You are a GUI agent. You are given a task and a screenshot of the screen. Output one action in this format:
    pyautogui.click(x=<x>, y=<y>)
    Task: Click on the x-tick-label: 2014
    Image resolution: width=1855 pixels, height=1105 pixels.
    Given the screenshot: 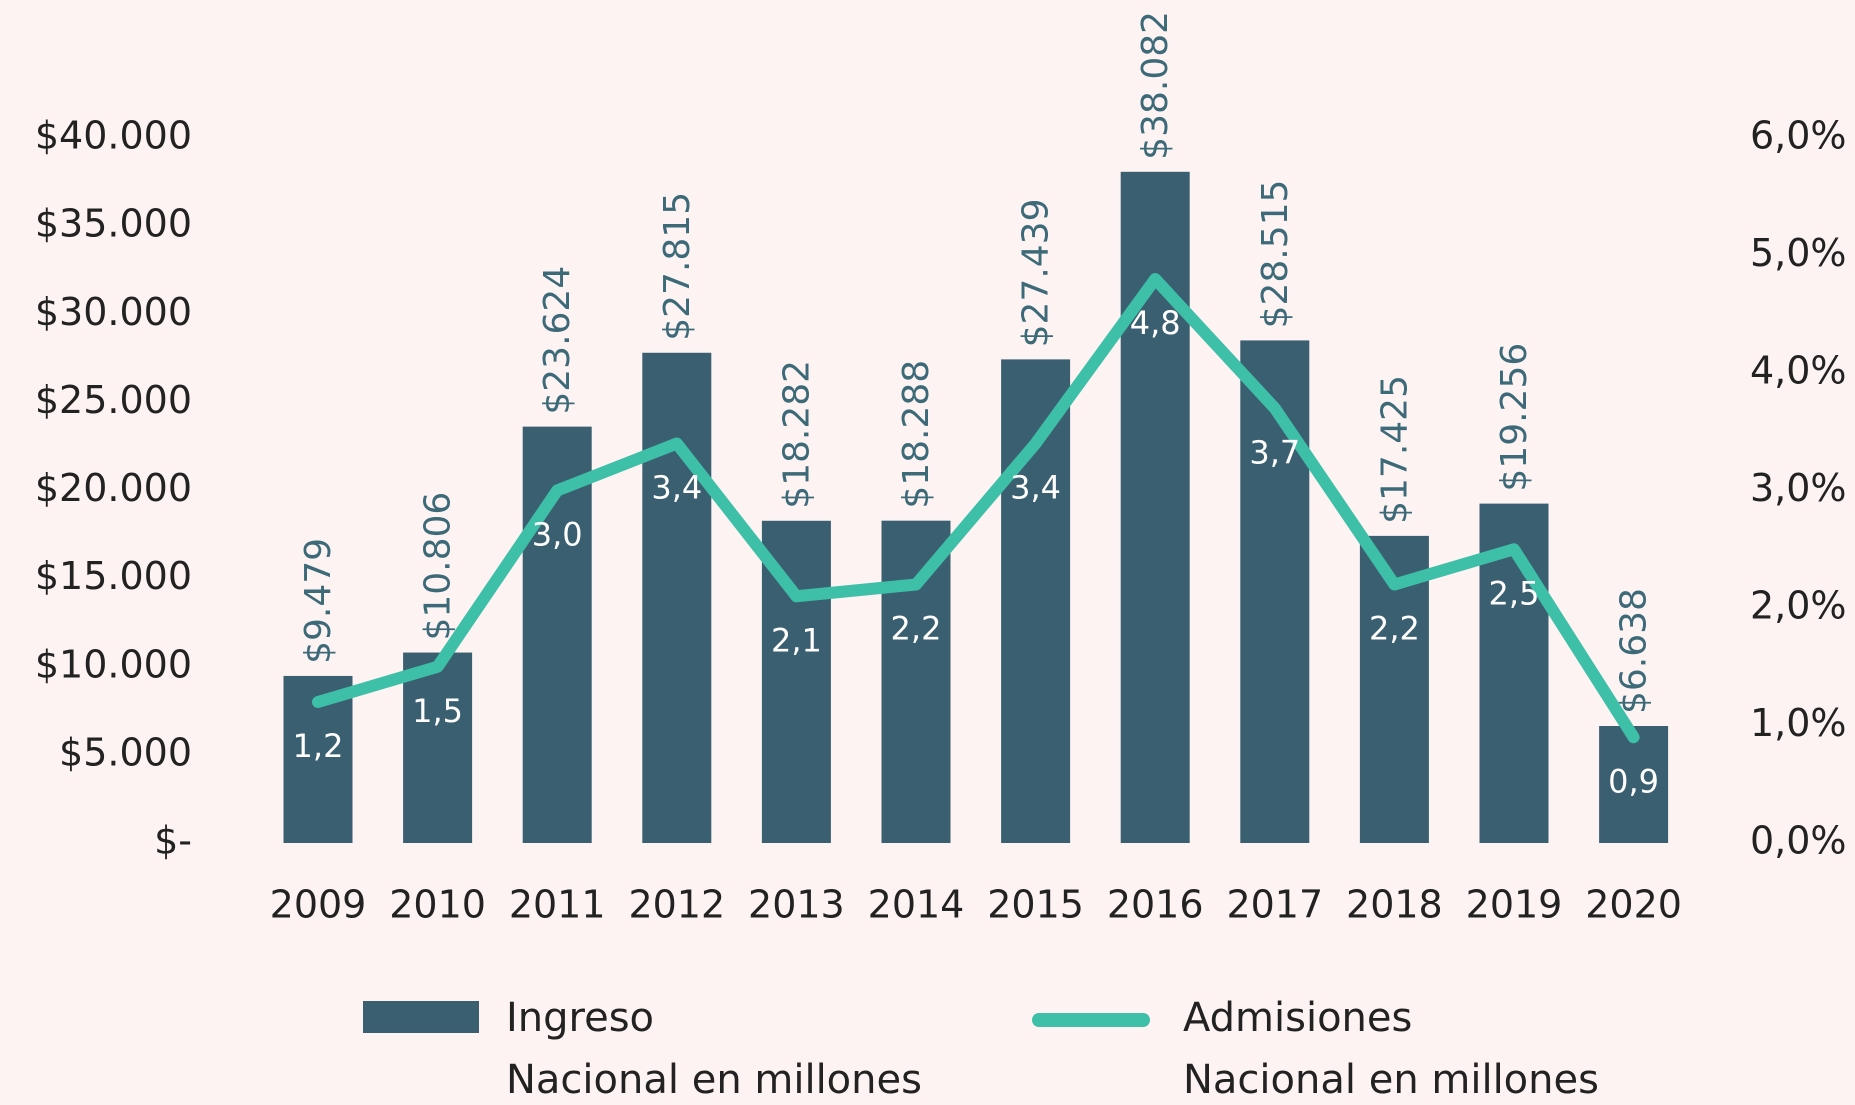 What is the action you would take?
    pyautogui.click(x=916, y=905)
    